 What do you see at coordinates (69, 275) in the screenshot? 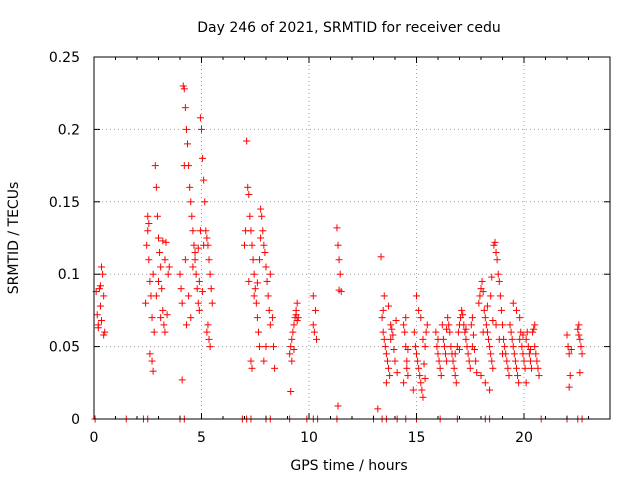
I see `y-tick-label: 0.1` at bounding box center [69, 275].